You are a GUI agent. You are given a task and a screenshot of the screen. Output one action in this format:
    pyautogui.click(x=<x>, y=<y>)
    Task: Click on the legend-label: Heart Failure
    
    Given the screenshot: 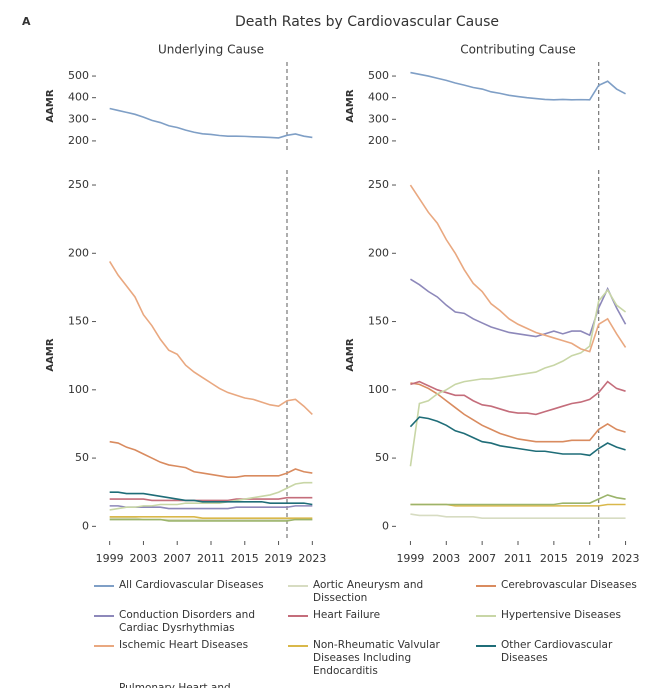 What is the action you would take?
    pyautogui.click(x=347, y=615)
    